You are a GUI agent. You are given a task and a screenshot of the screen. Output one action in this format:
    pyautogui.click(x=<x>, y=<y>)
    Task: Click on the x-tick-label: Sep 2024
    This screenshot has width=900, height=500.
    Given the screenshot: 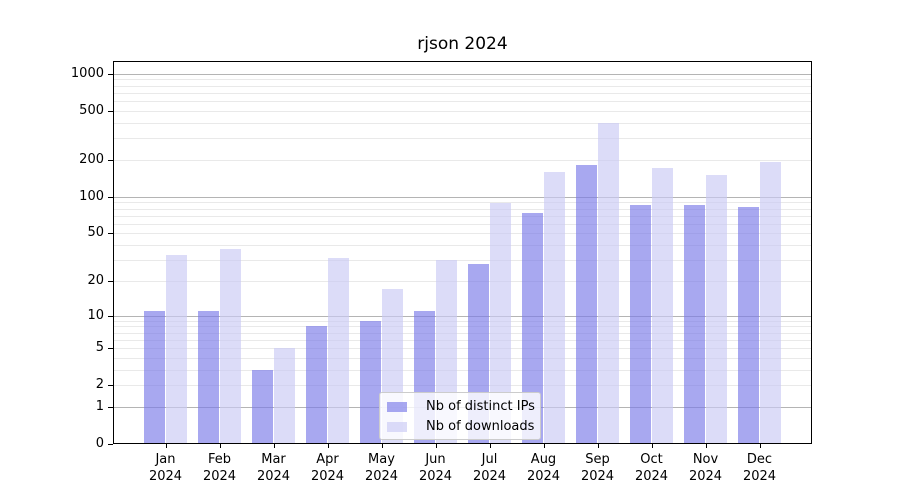 What is the action you would take?
    pyautogui.click(x=597, y=468)
    